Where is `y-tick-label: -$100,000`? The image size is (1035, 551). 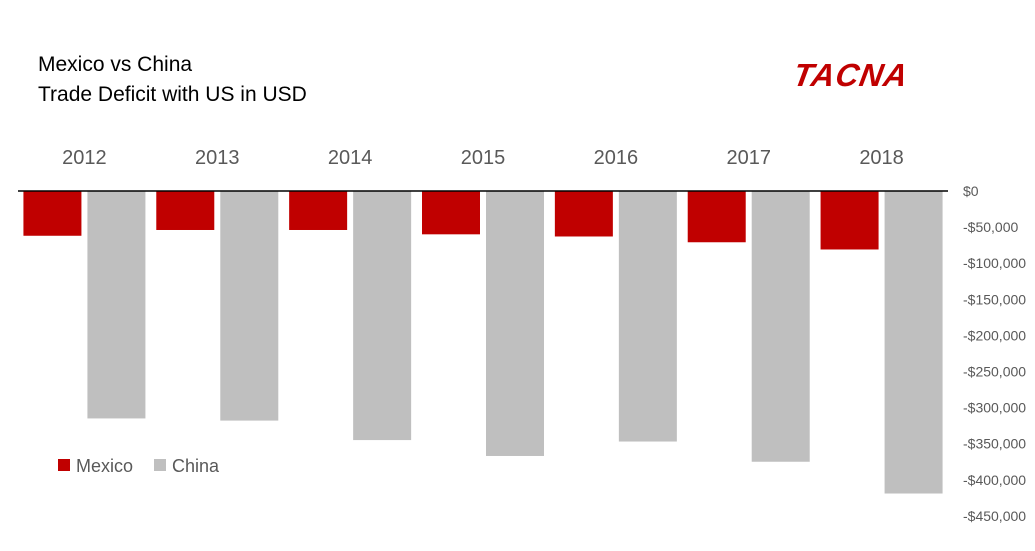
y-tick-label: -$100,000 is located at coordinates (994, 263).